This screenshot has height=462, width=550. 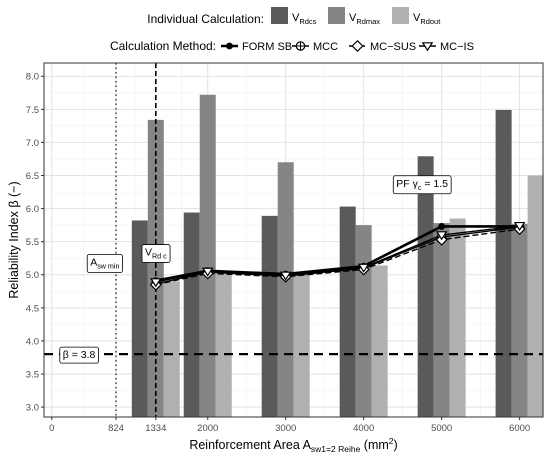 I want to click on beta-threshold-label-box, so click(x=79, y=355).